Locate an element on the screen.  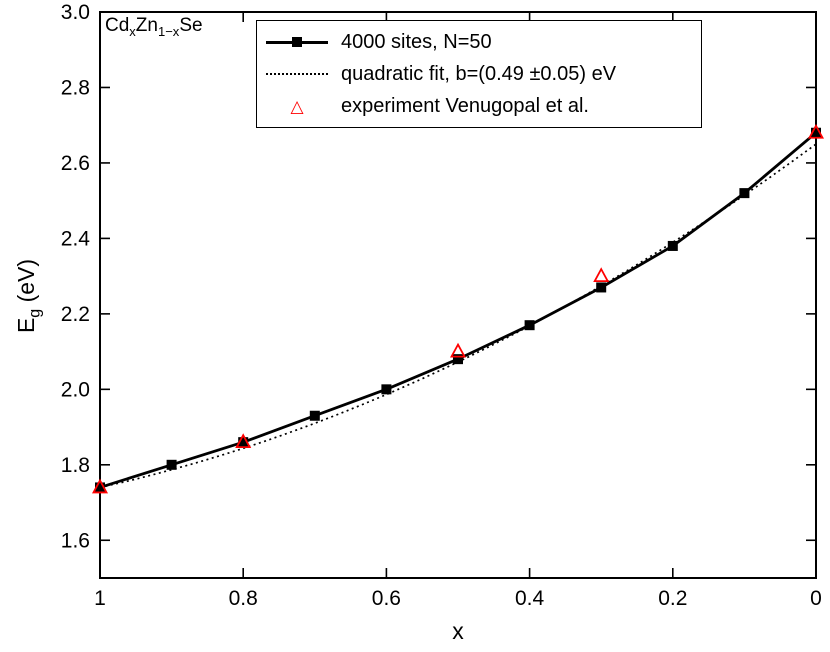
composition-annotation: CdxZn1−xSe is located at coordinates (154, 27).